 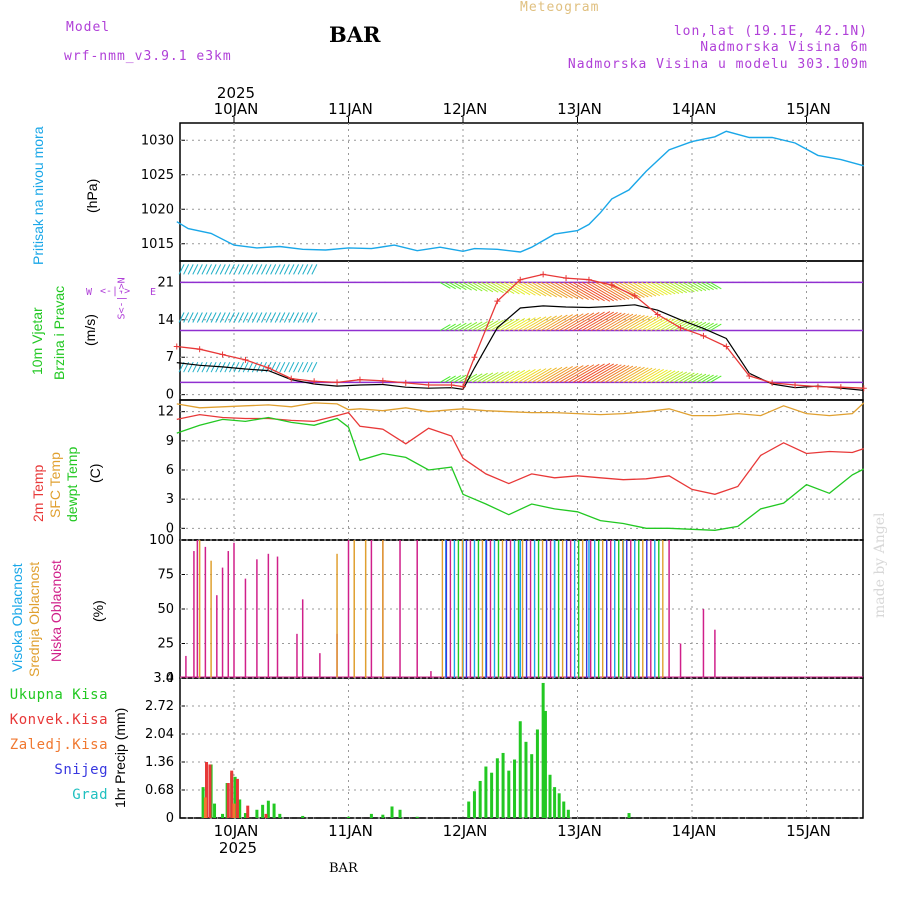 I want to click on y-tick-label: 100, so click(x=161, y=540).